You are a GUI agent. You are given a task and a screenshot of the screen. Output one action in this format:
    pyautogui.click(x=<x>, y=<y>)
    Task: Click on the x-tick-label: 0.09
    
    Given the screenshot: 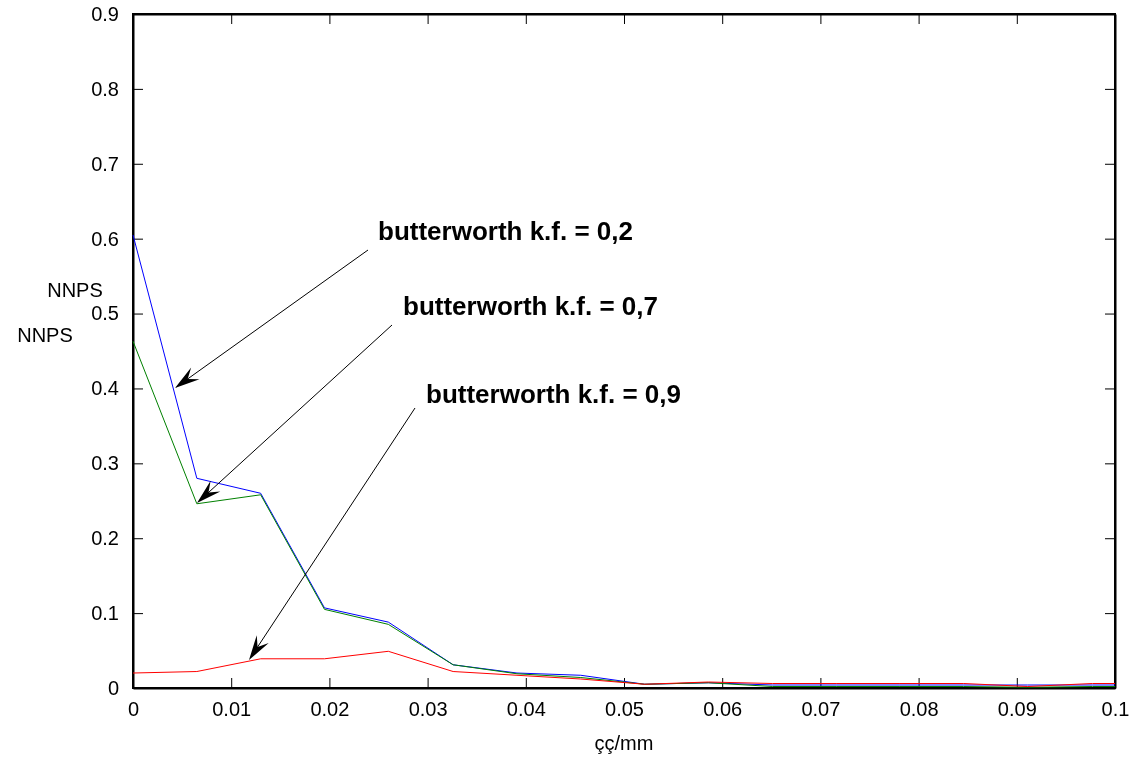 What is the action you would take?
    pyautogui.click(x=1017, y=709)
    